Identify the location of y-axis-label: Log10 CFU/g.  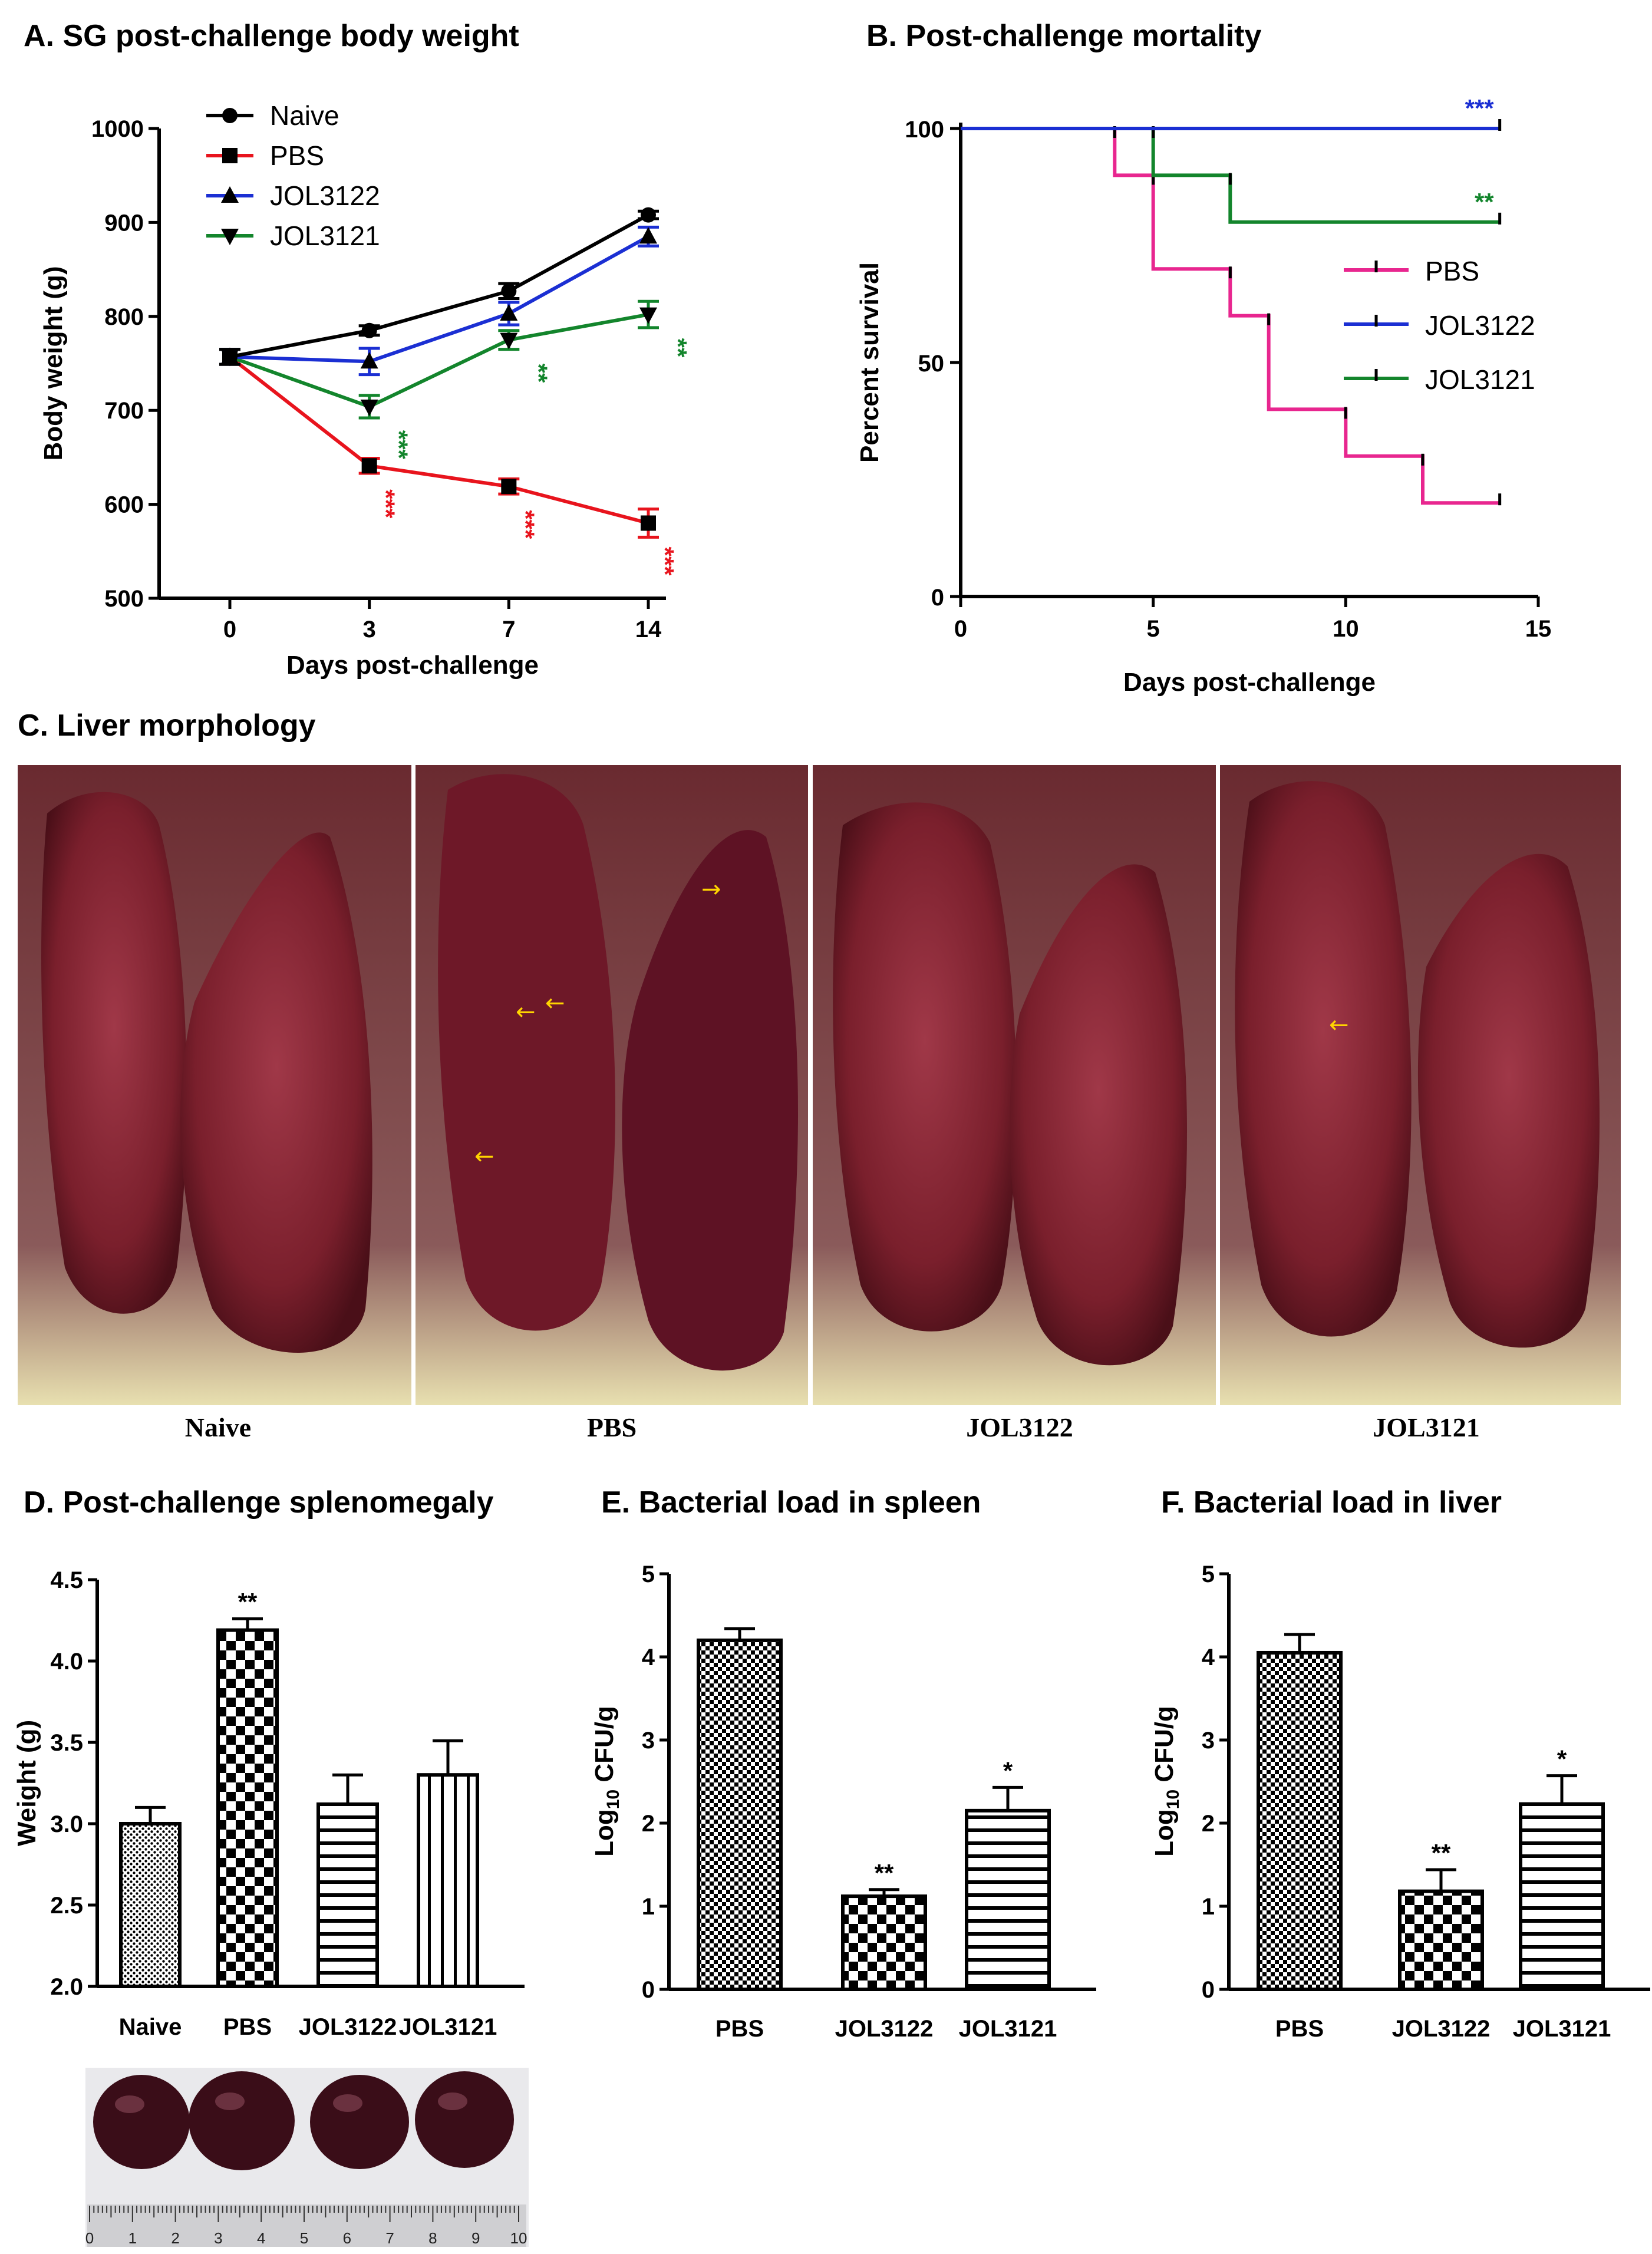
(606, 1782).